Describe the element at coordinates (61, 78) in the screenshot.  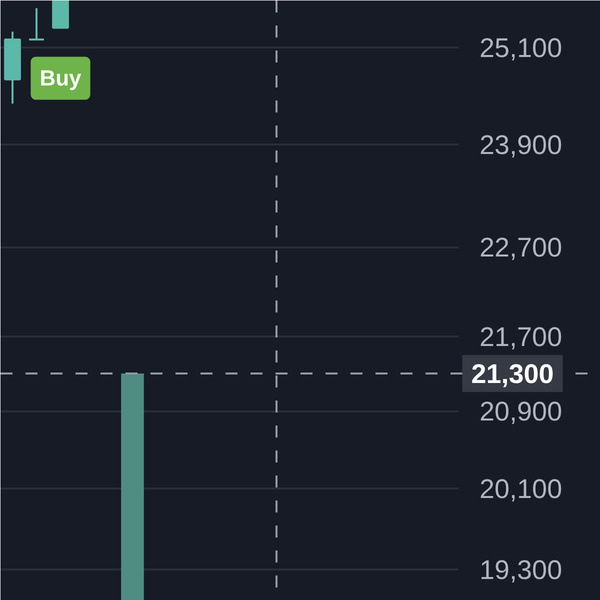
I see `annotation: Buy` at that location.